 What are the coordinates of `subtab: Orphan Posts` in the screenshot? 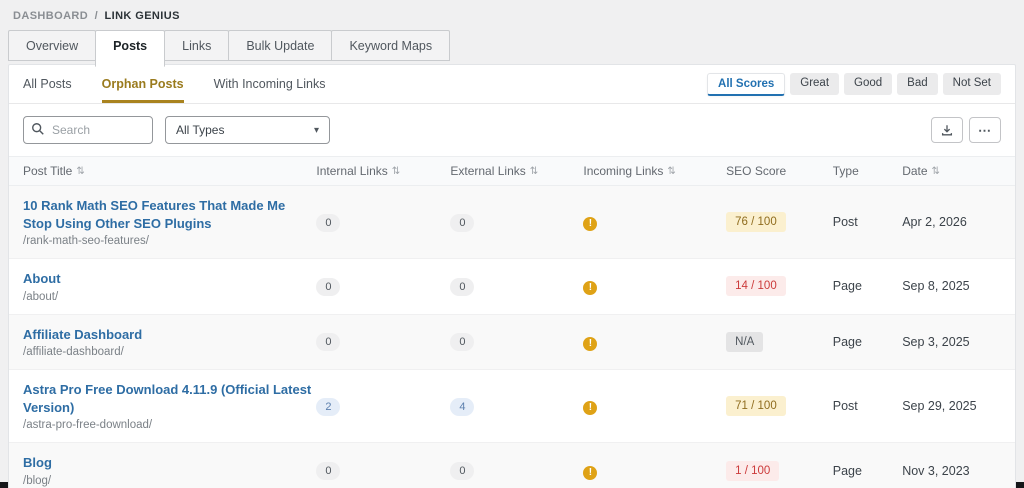 It's located at (142, 84).